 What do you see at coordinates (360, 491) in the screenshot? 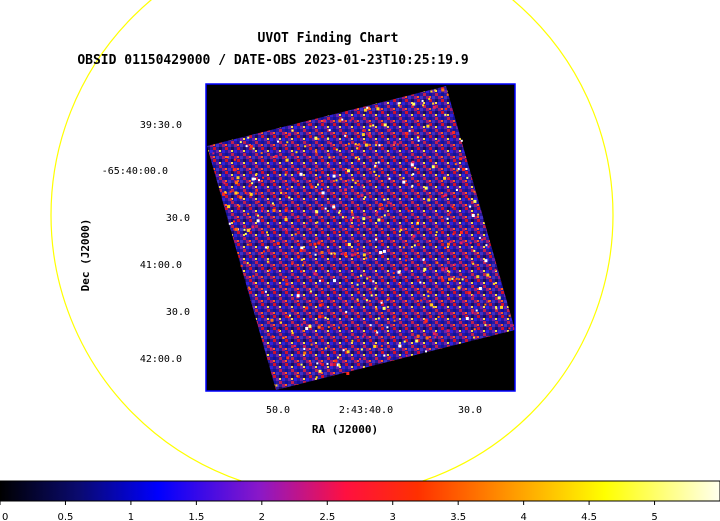
I see `colorbar` at bounding box center [360, 491].